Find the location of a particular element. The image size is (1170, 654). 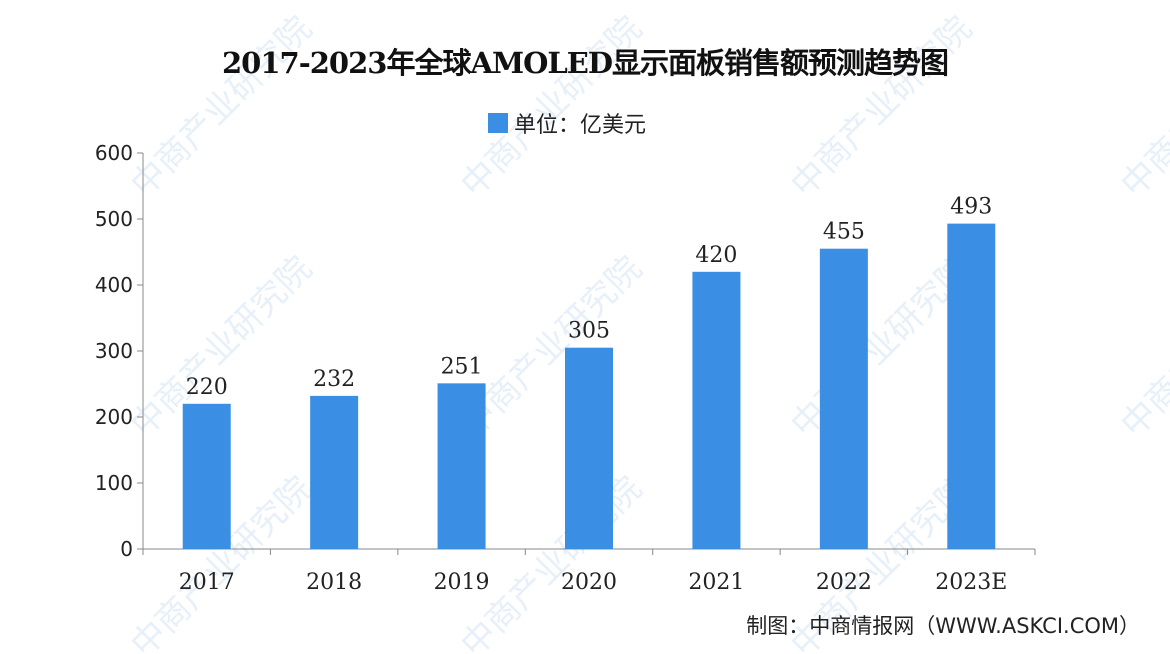

x-tick-label: 2023E is located at coordinates (971, 582).